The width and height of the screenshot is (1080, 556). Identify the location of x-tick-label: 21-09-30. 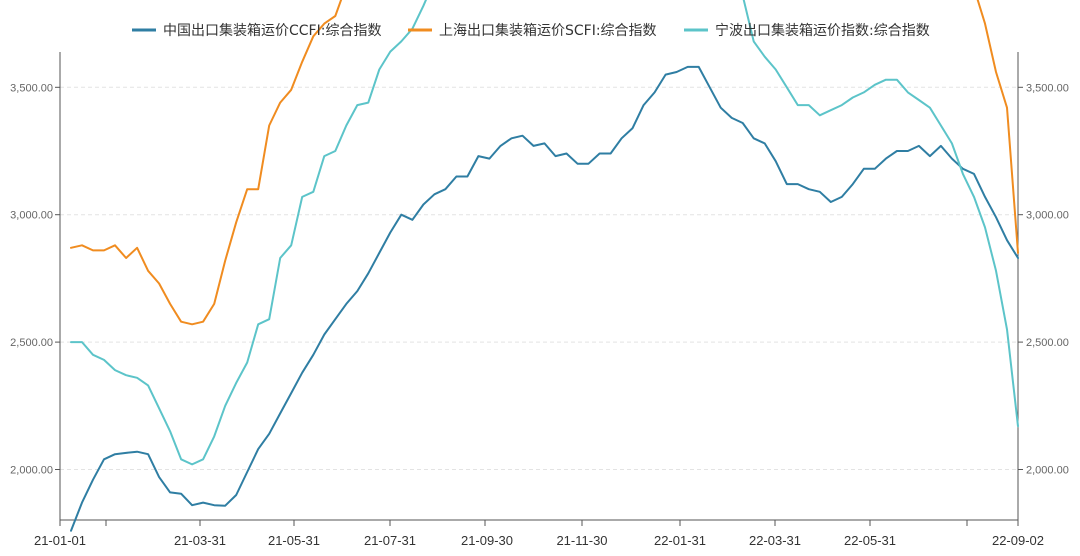
(487, 540).